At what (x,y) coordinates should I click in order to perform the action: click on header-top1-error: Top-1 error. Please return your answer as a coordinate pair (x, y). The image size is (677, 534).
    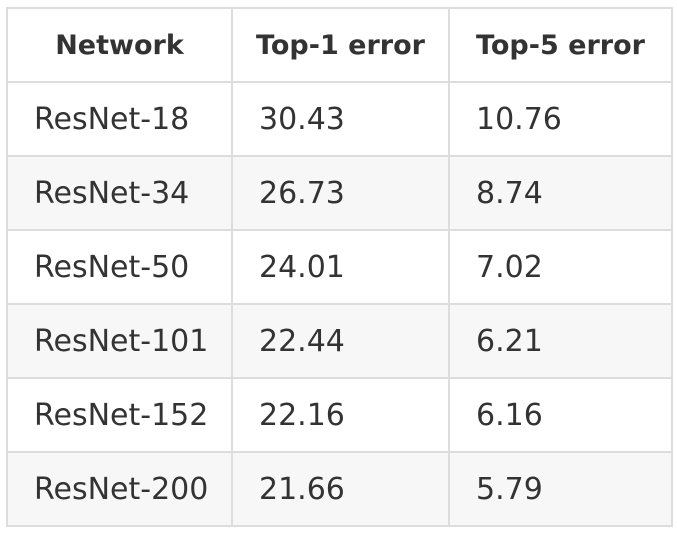
    Looking at the image, I should click on (340, 45).